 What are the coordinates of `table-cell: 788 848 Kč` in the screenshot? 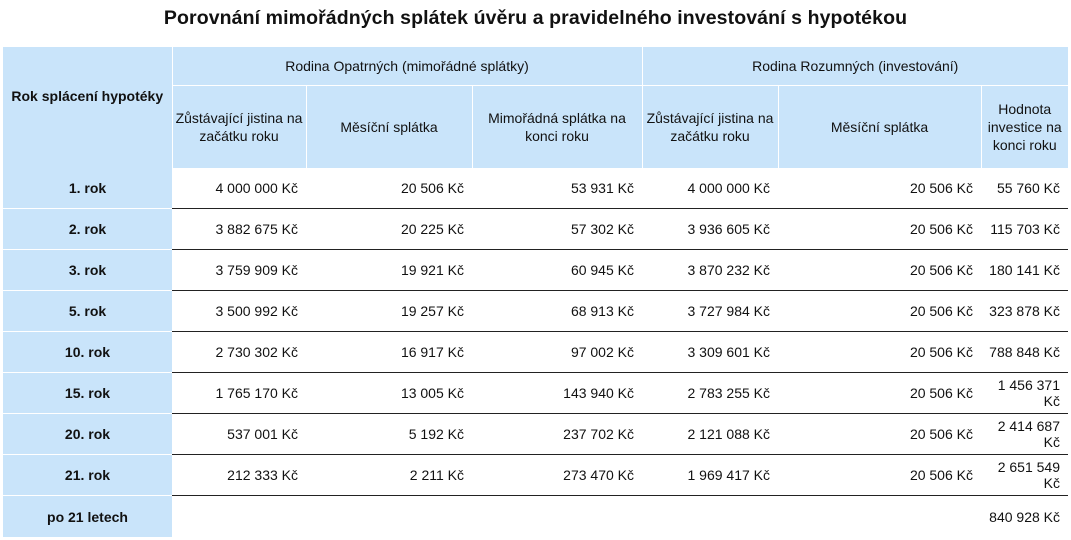 It's located at (1024, 352).